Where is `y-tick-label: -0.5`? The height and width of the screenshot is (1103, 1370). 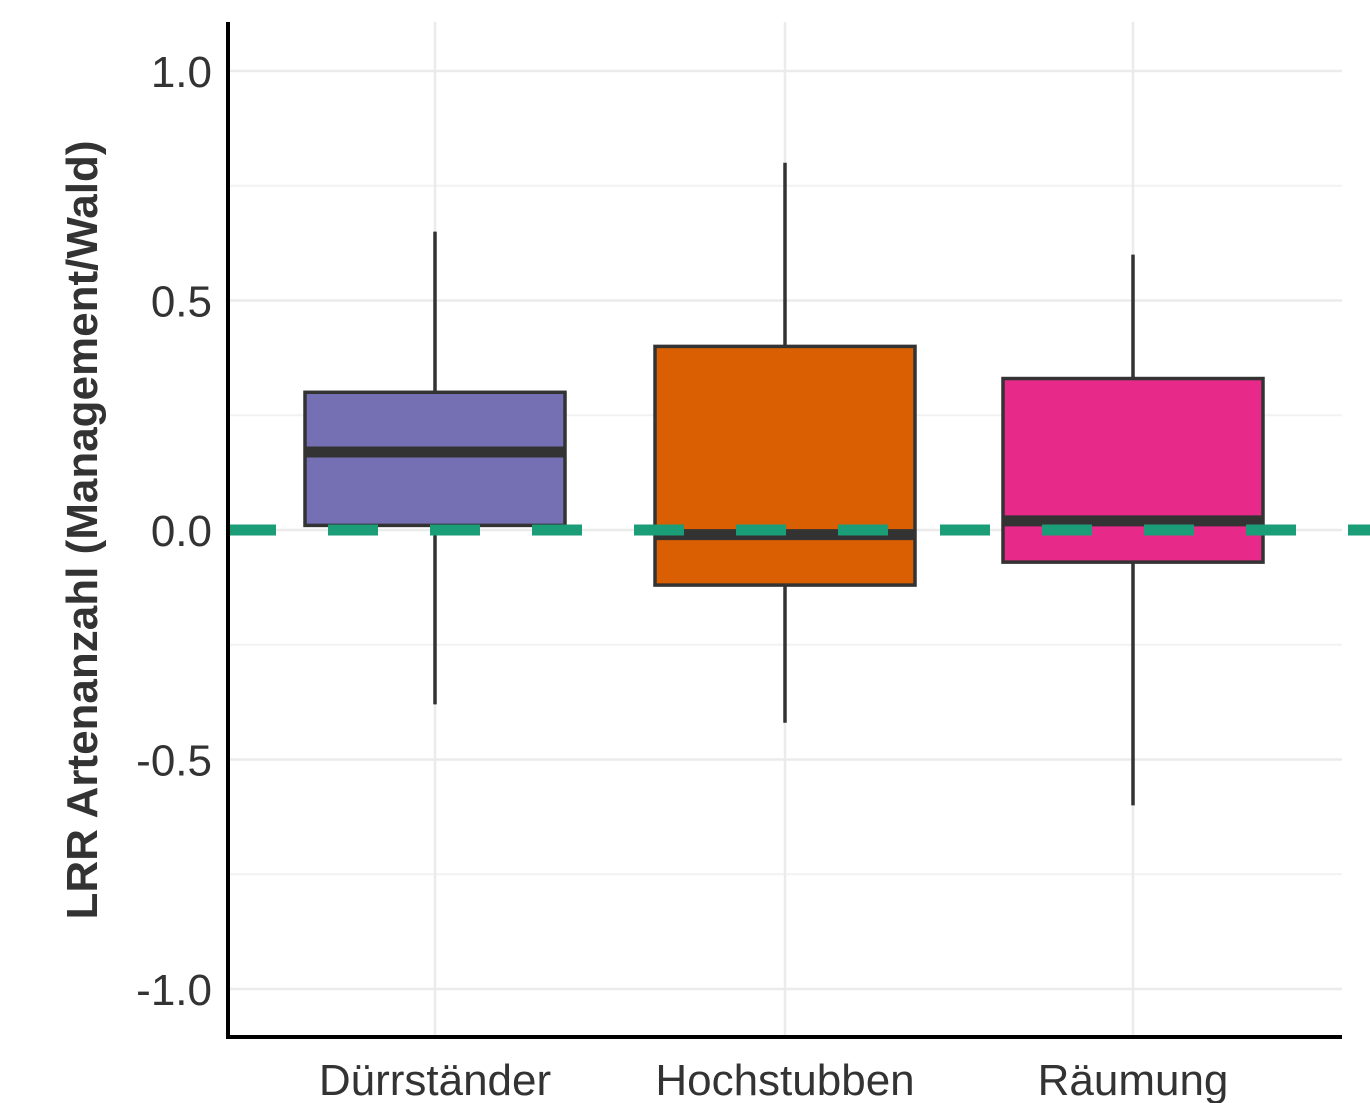 y-tick-label: -0.5 is located at coordinates (174, 761).